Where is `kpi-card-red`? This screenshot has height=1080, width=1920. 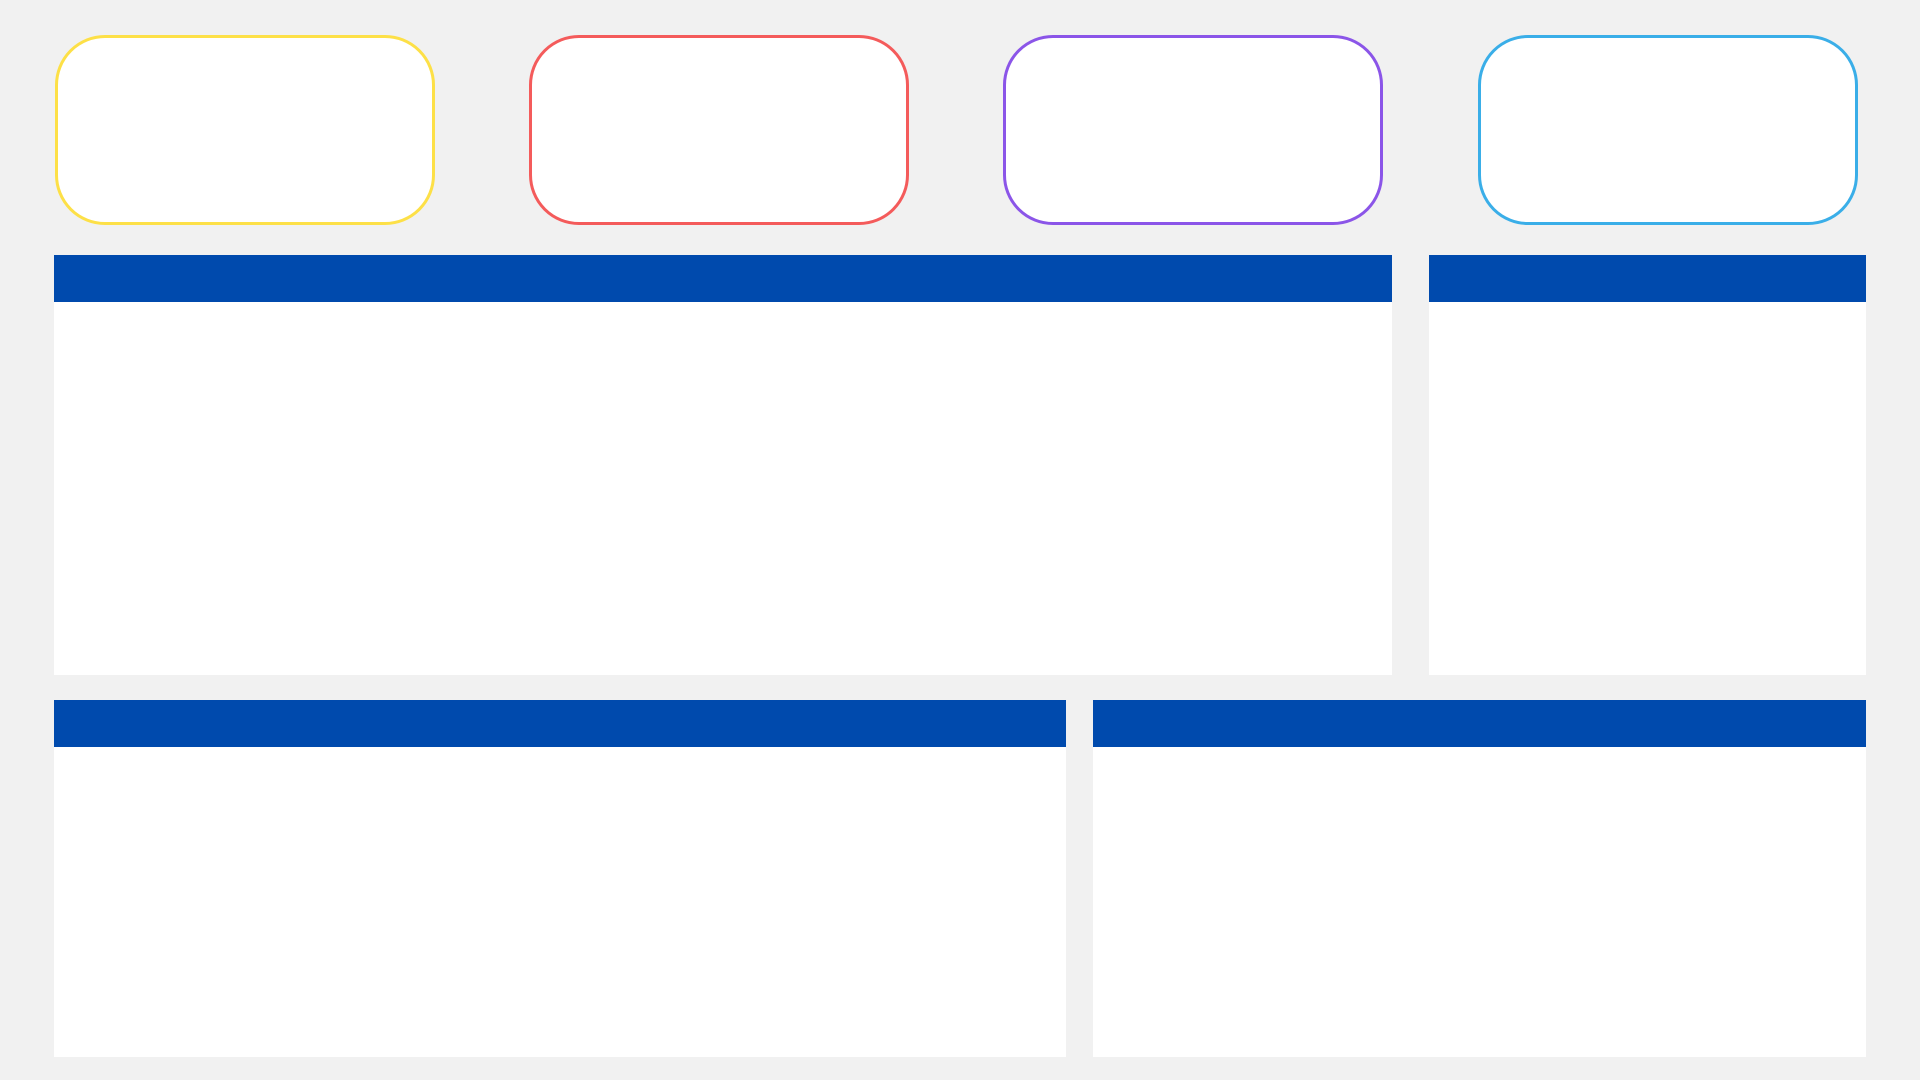 kpi-card-red is located at coordinates (719, 130).